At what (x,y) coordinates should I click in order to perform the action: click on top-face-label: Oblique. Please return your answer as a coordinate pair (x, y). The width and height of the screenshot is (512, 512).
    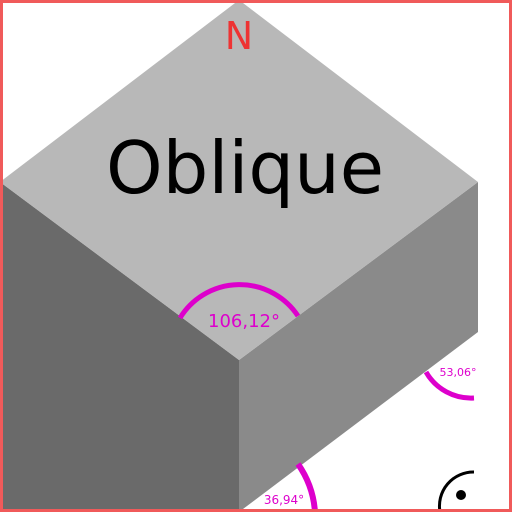
    Looking at the image, I should click on (245, 168).